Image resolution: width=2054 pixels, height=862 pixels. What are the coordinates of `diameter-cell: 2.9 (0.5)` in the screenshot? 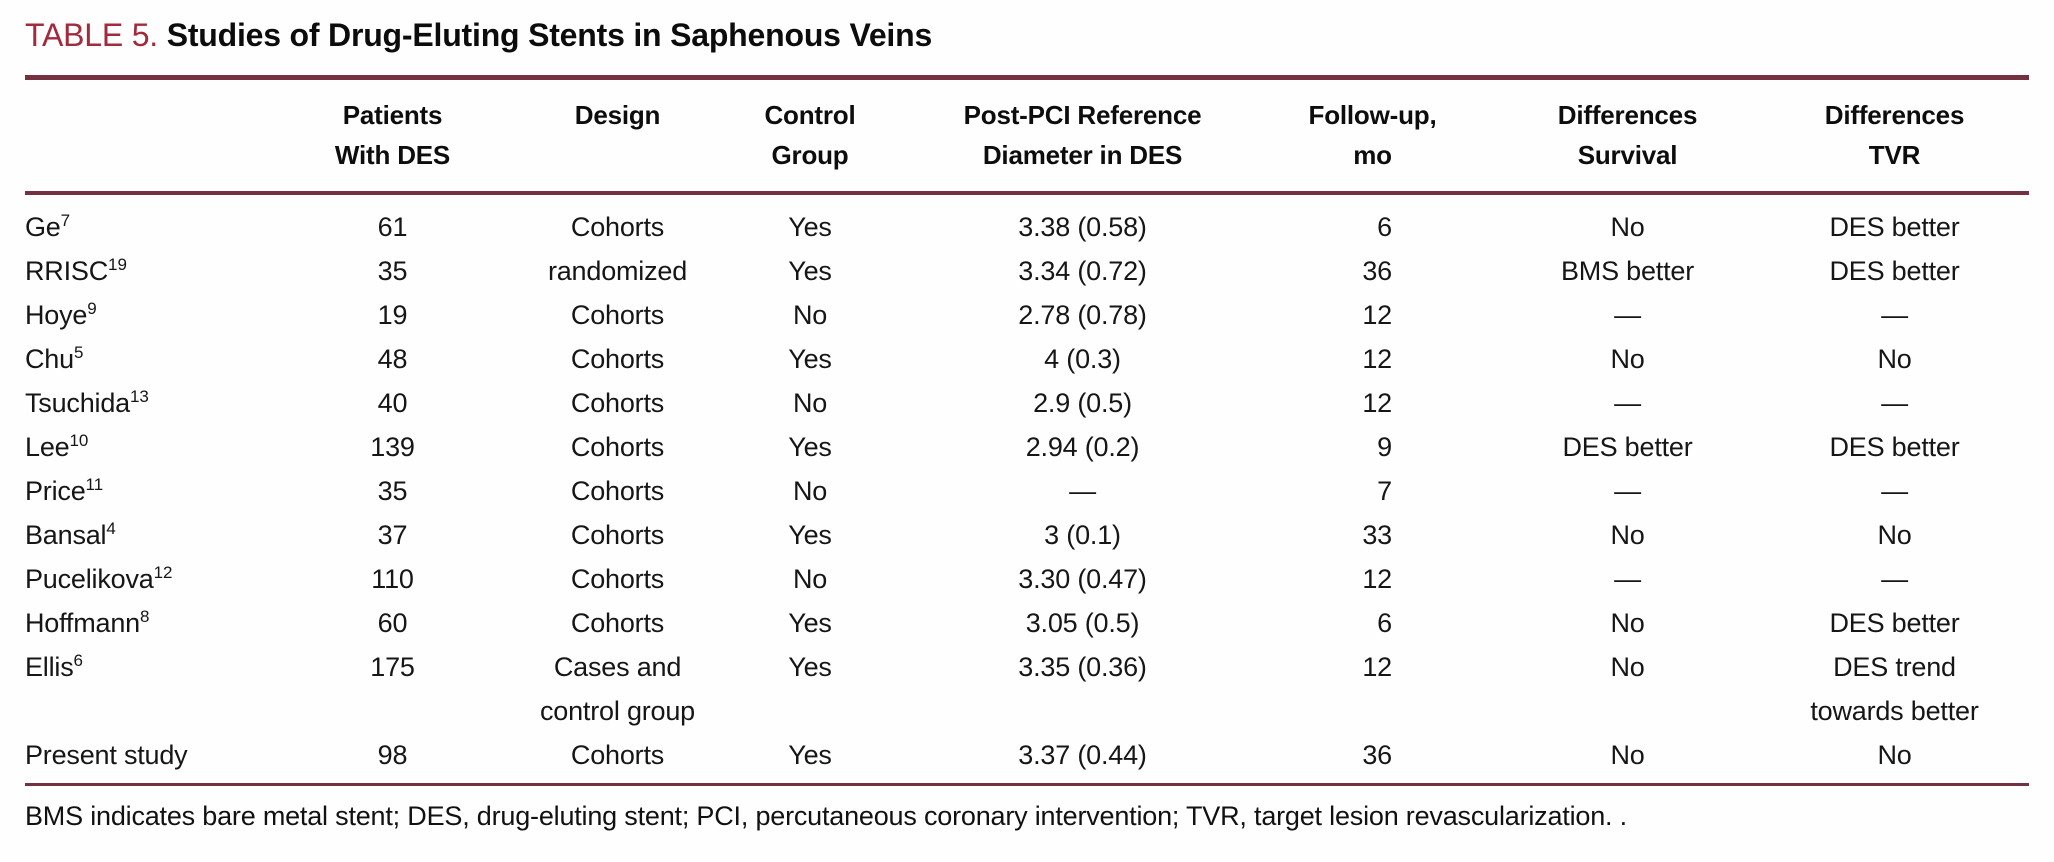 It's located at (1082, 403).